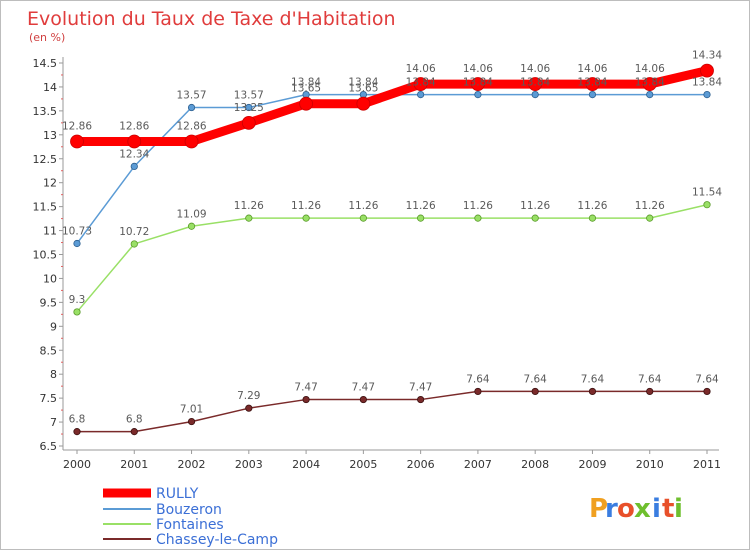  Describe the element at coordinates (650, 464) in the screenshot. I see `x-tick-label: 2010` at that location.